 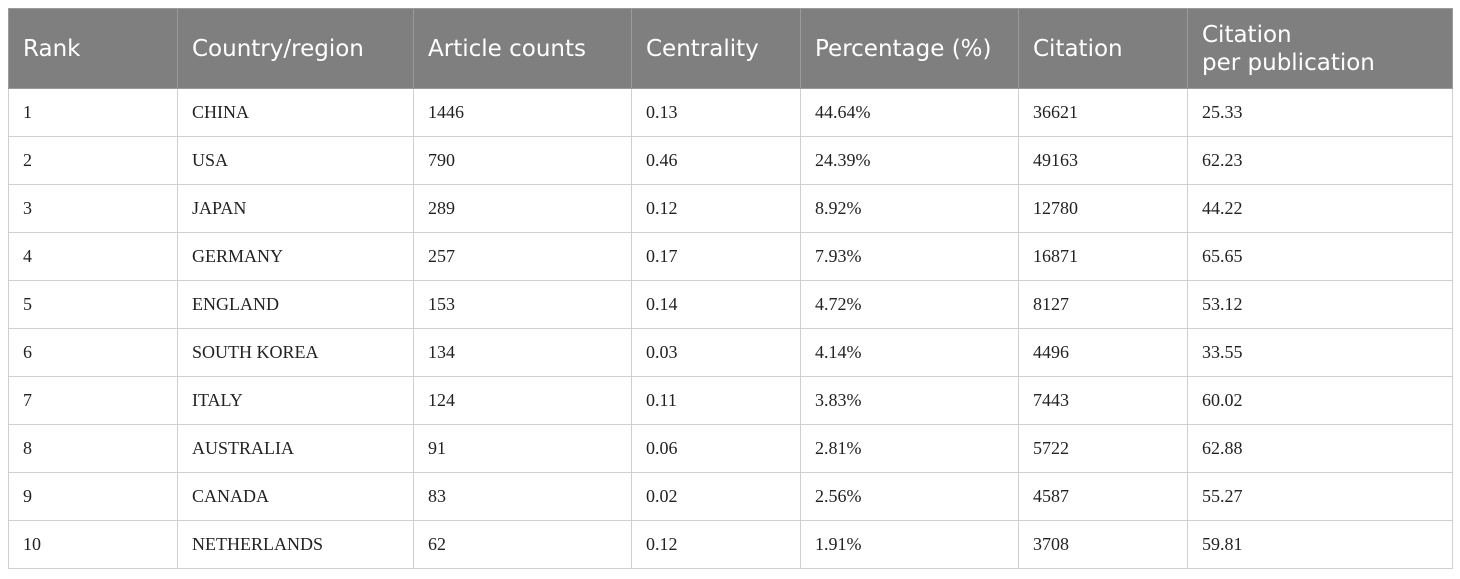 I want to click on cell-article-count: 790, so click(x=522, y=160).